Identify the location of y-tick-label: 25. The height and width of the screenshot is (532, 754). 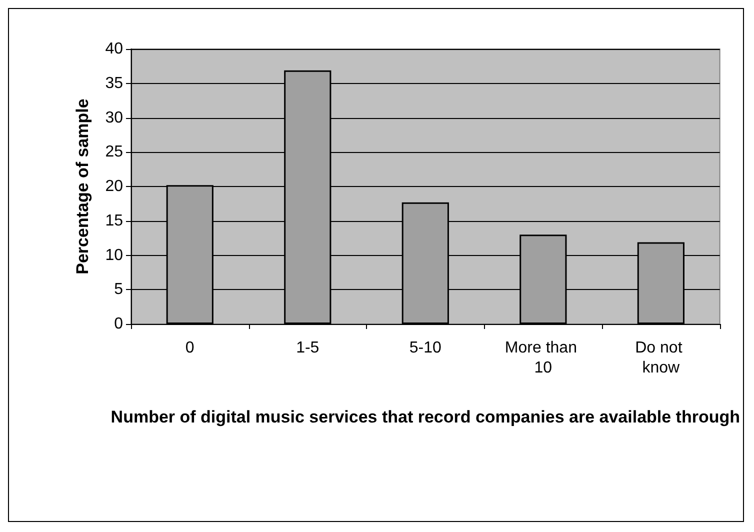
(114, 152).